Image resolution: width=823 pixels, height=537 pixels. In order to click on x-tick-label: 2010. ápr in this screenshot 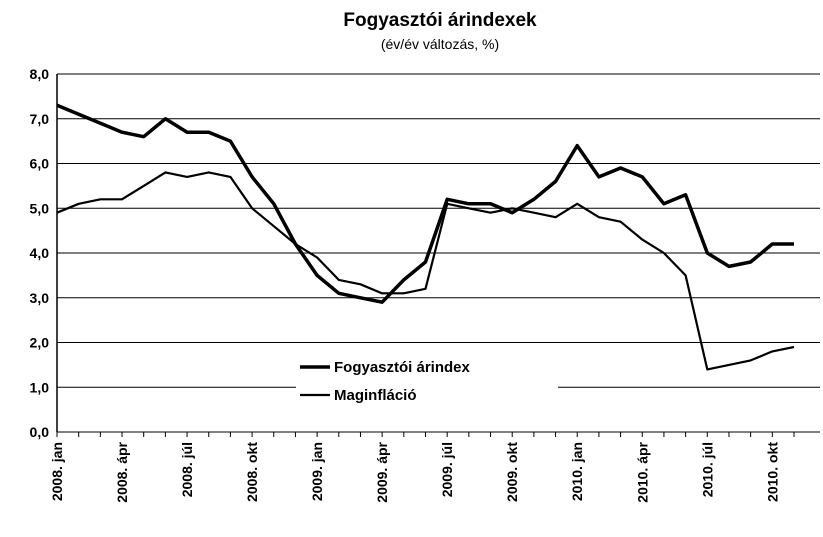, I will do `click(642, 471)`.